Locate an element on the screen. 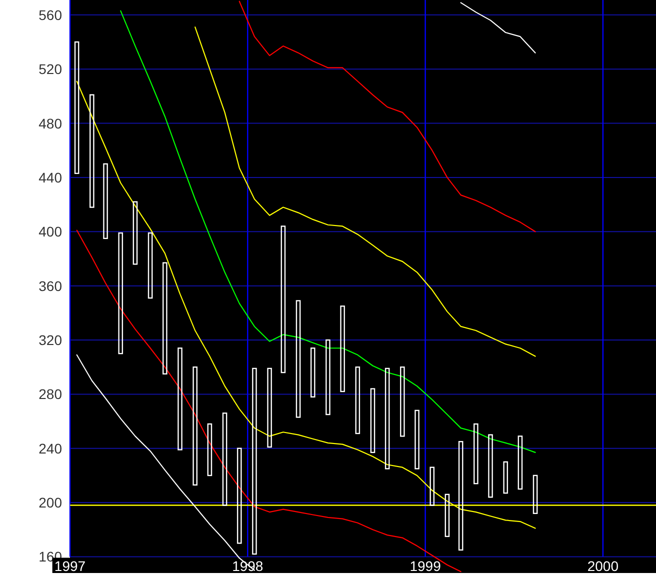  y-tick-label: 240 is located at coordinates (50, 448).